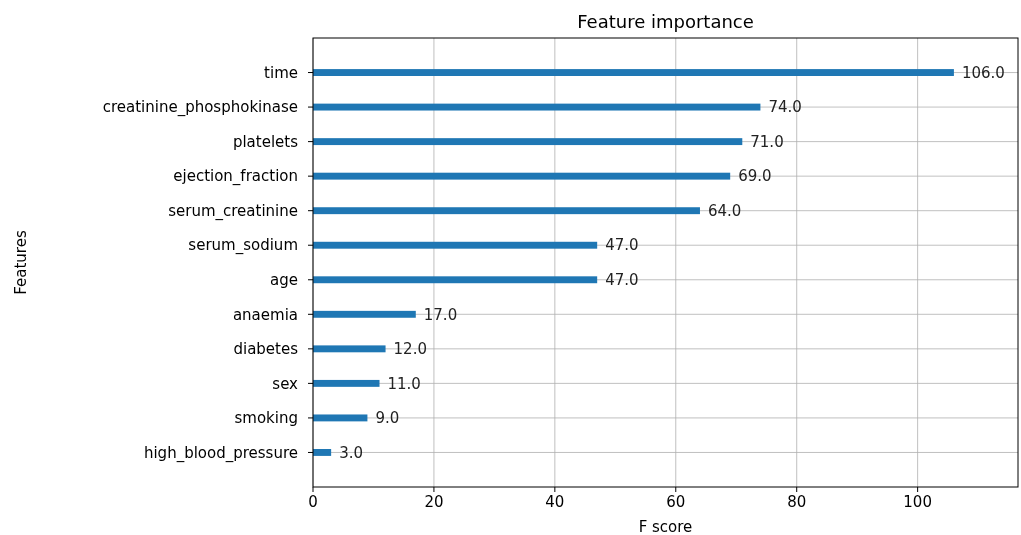 This screenshot has height=535, width=1021. I want to click on y-axis-title: Features, so click(21, 262).